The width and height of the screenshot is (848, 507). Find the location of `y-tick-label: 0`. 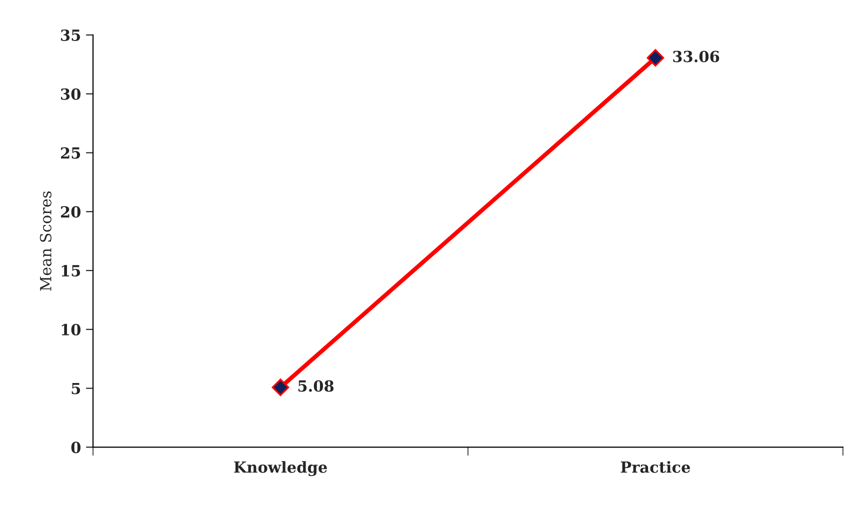

y-tick-label: 0 is located at coordinates (76, 448).